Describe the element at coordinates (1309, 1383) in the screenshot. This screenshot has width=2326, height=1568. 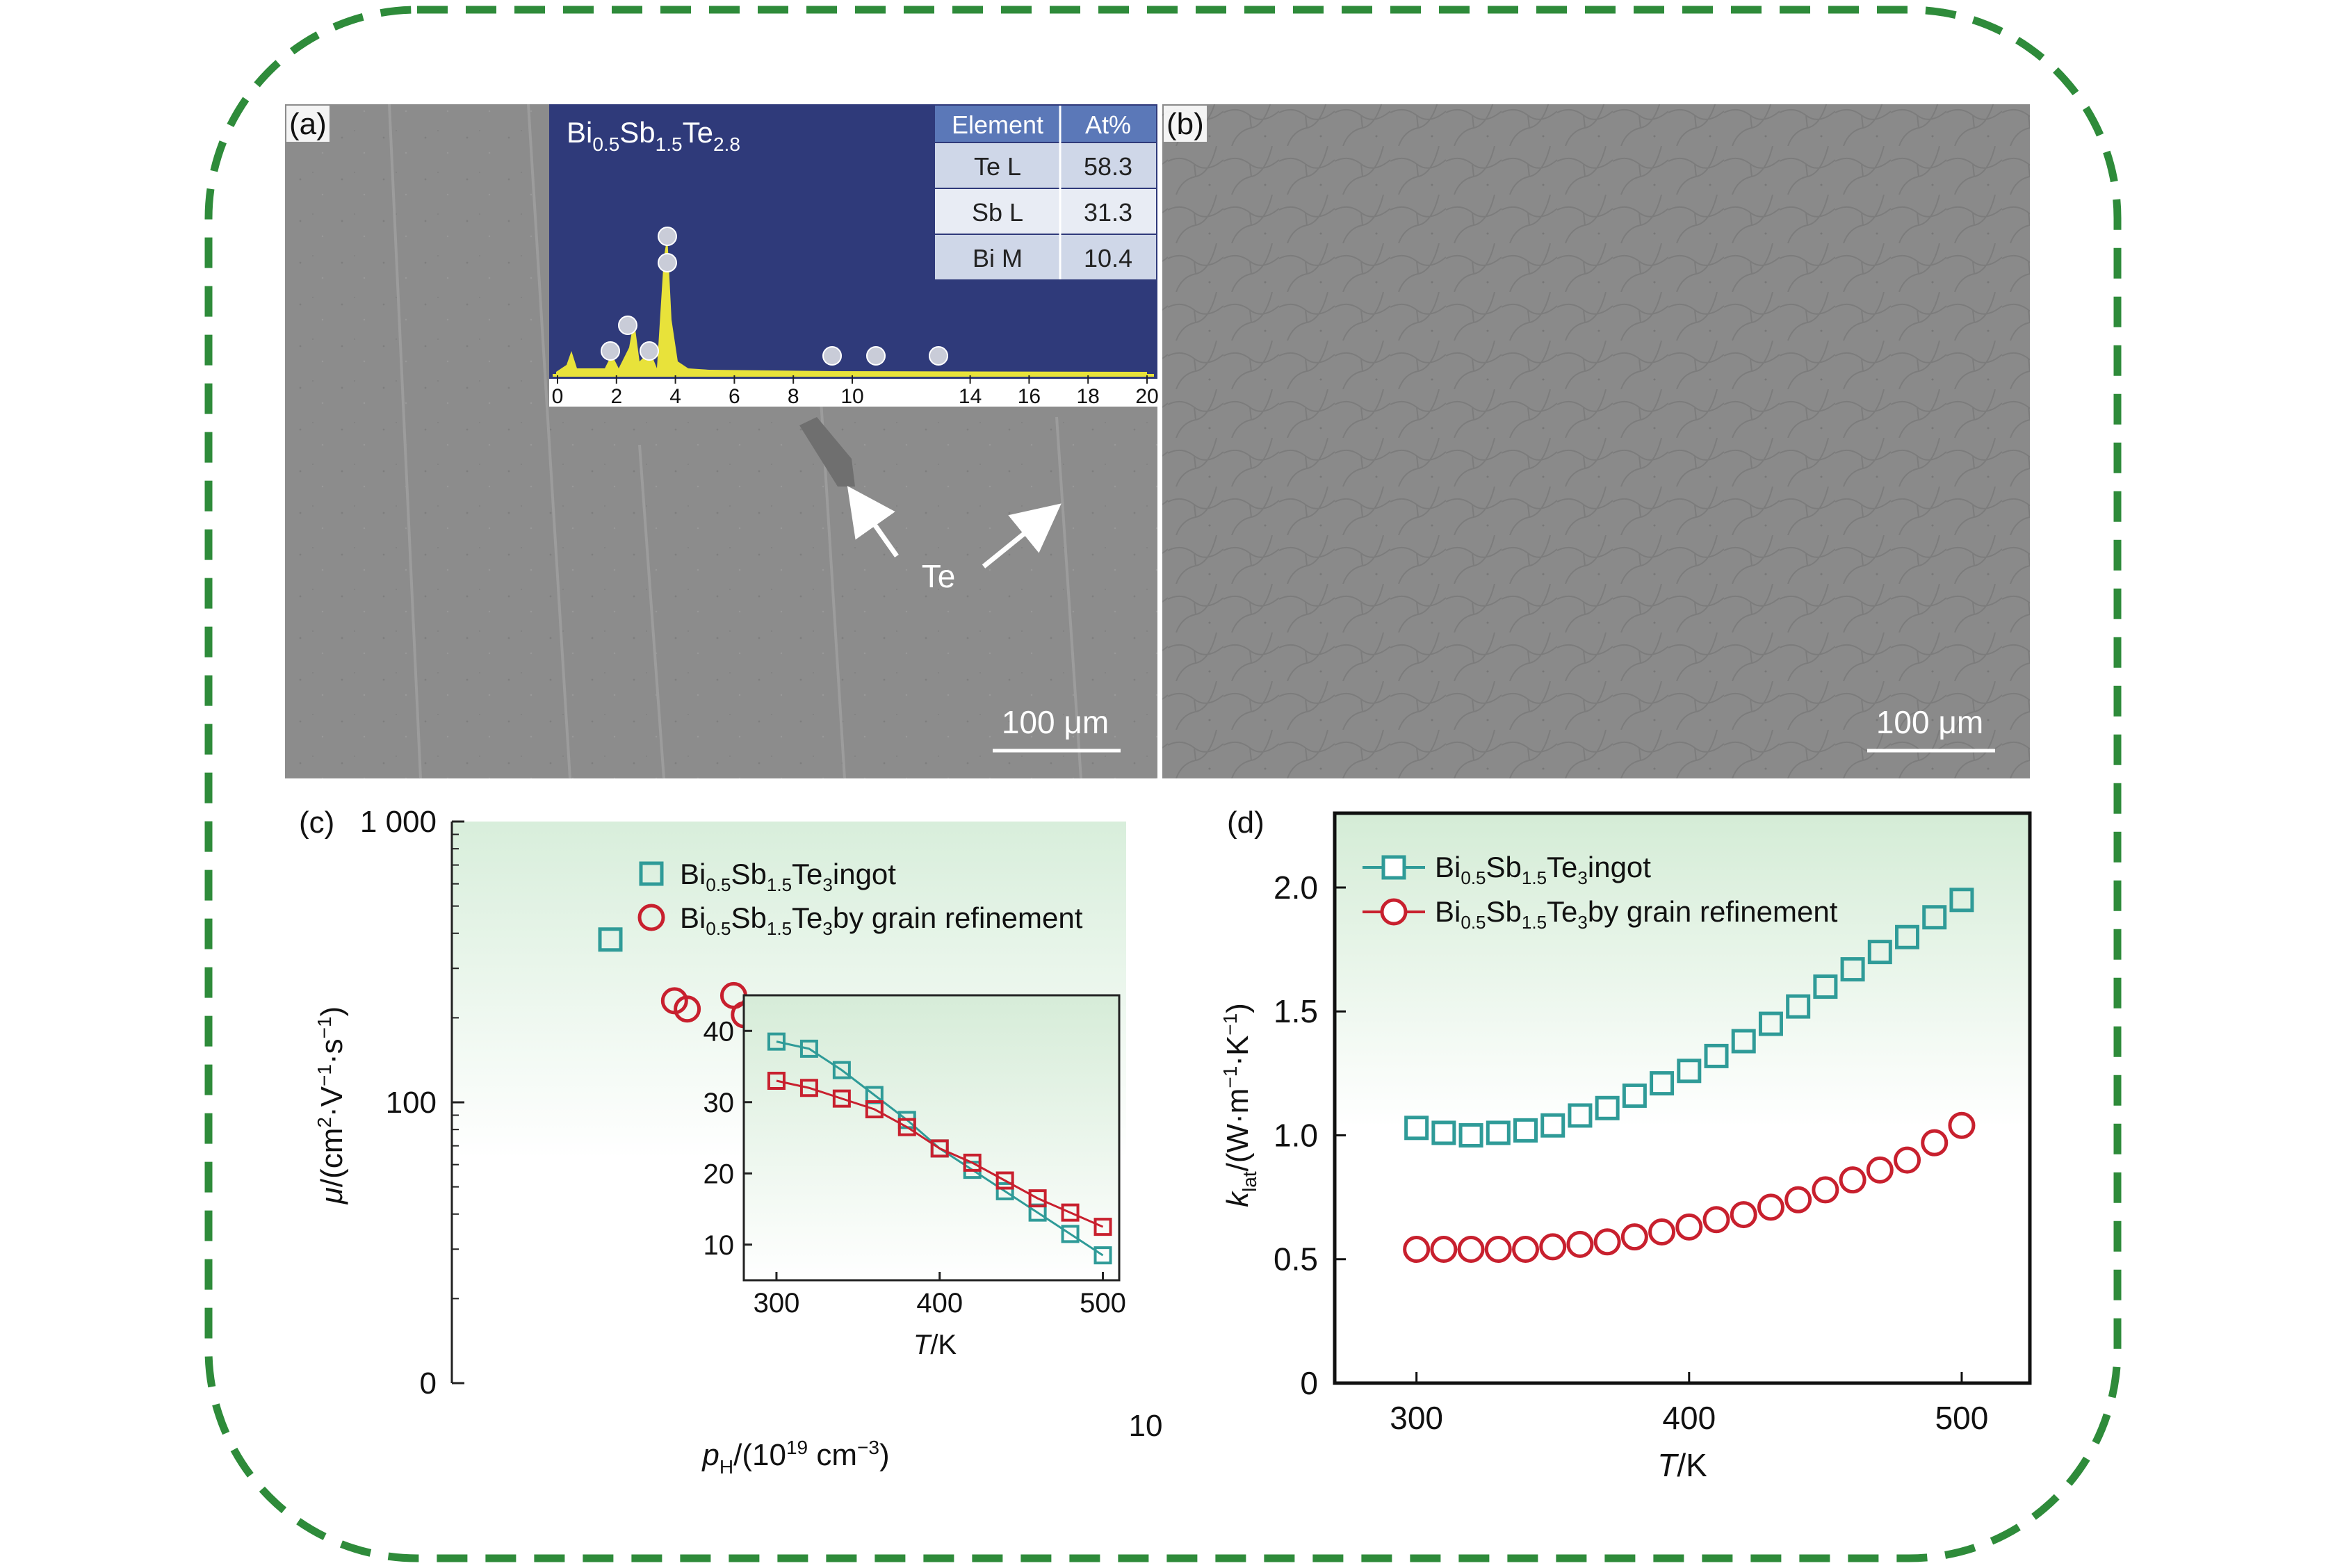
I see `chart-d-ytick-label: 0` at that location.